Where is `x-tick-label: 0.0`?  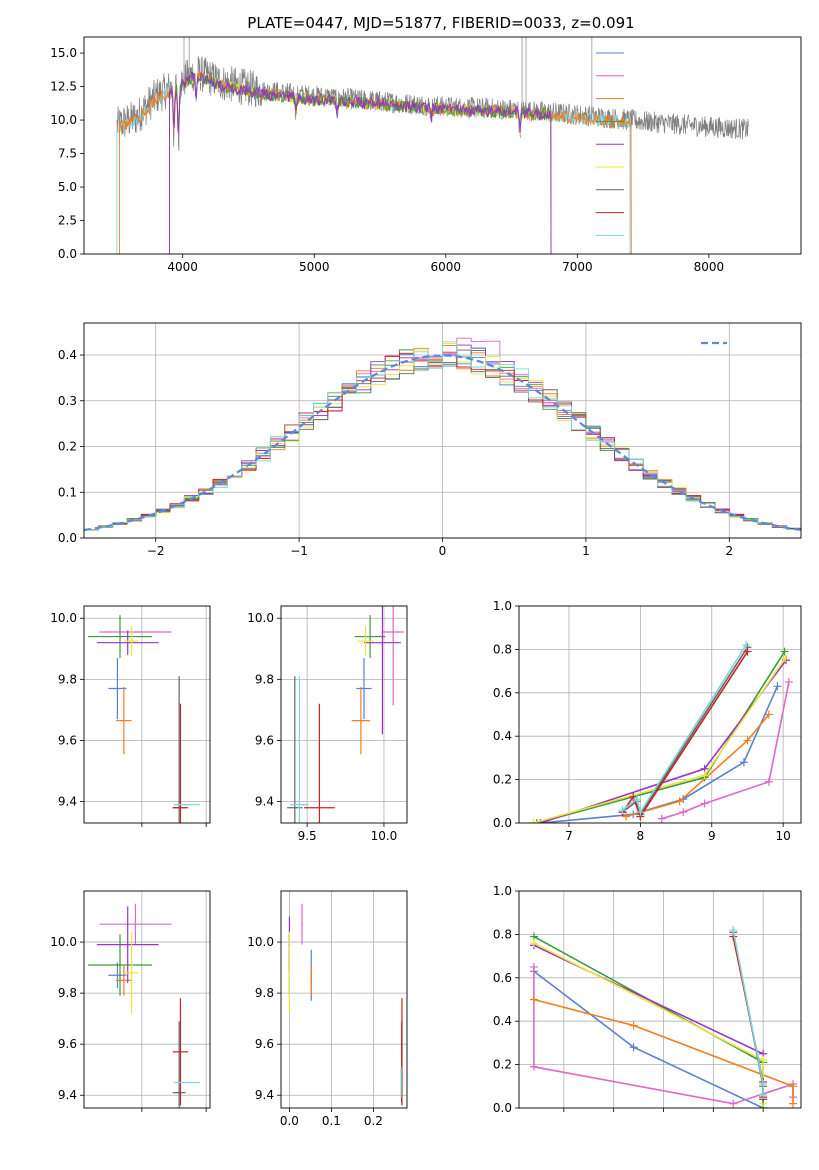 x-tick-label: 0.0 is located at coordinates (289, 1121).